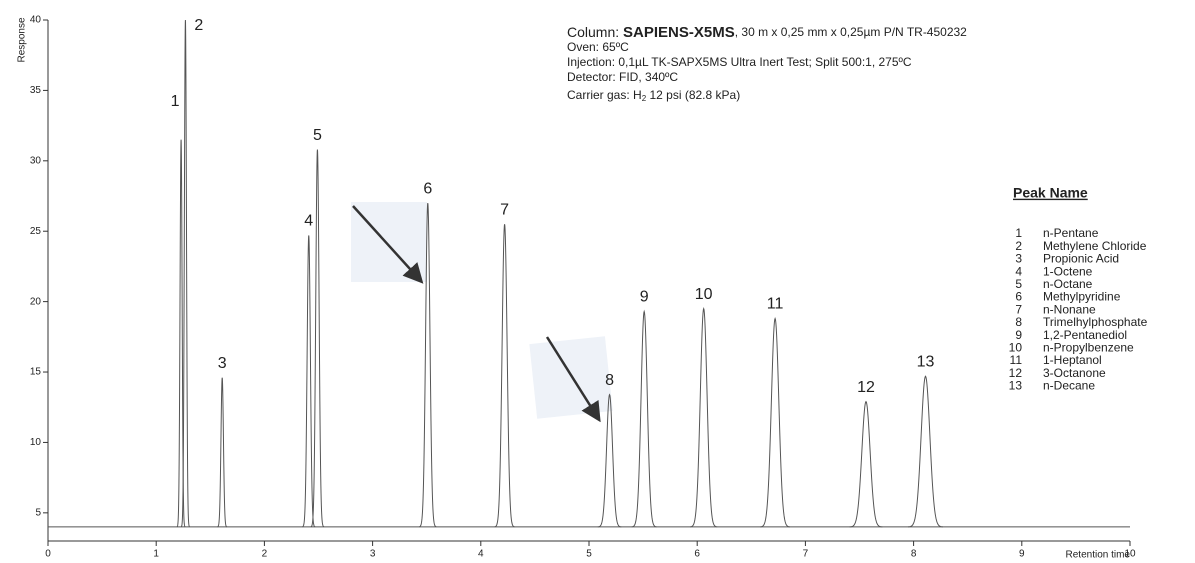  Describe the element at coordinates (1074, 373) in the screenshot. I see `legend-name: 3-Octanone` at that location.